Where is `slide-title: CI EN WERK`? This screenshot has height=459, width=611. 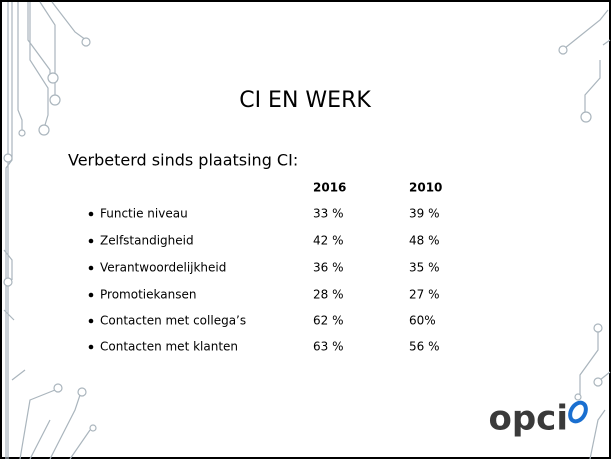
slide-title: CI EN WERK is located at coordinates (305, 100).